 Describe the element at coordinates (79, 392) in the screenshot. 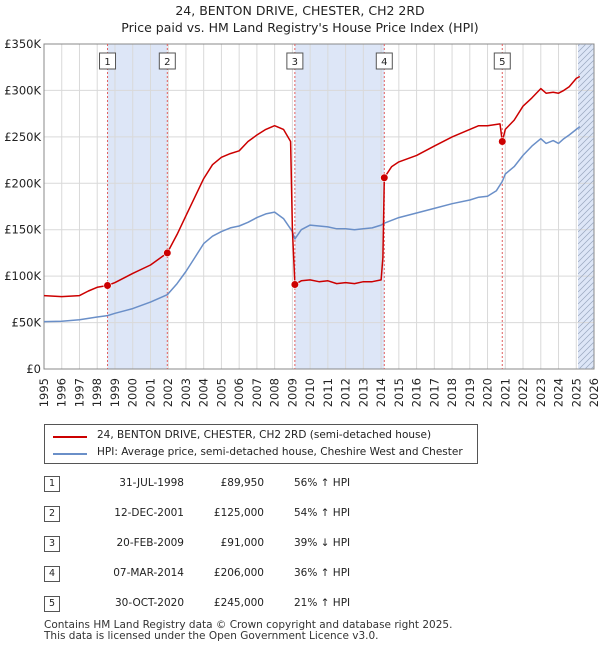

I see `x-tick-label: 1997` at that location.